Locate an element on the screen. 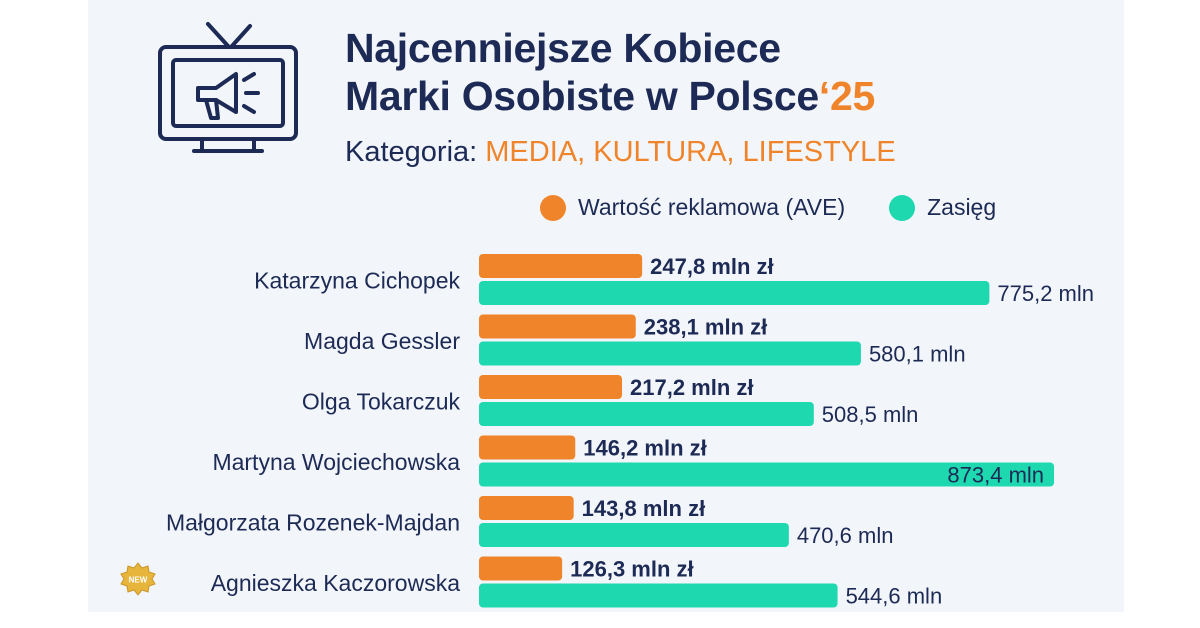  new-badge-icon: NEW is located at coordinates (138, 579).